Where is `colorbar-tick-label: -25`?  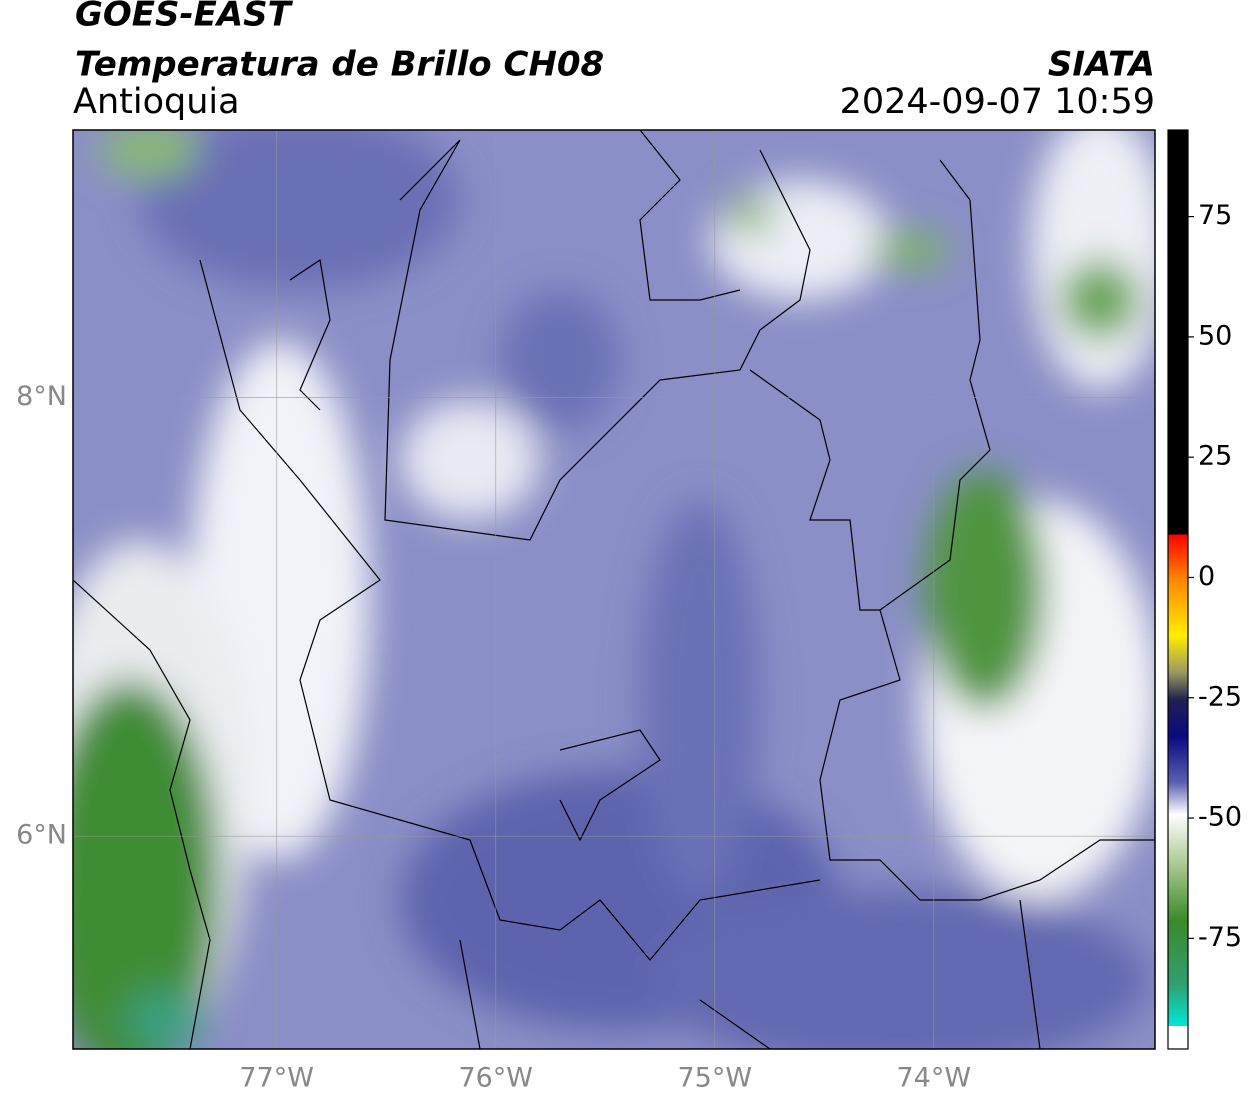 colorbar-tick-label: -25 is located at coordinates (1220, 696).